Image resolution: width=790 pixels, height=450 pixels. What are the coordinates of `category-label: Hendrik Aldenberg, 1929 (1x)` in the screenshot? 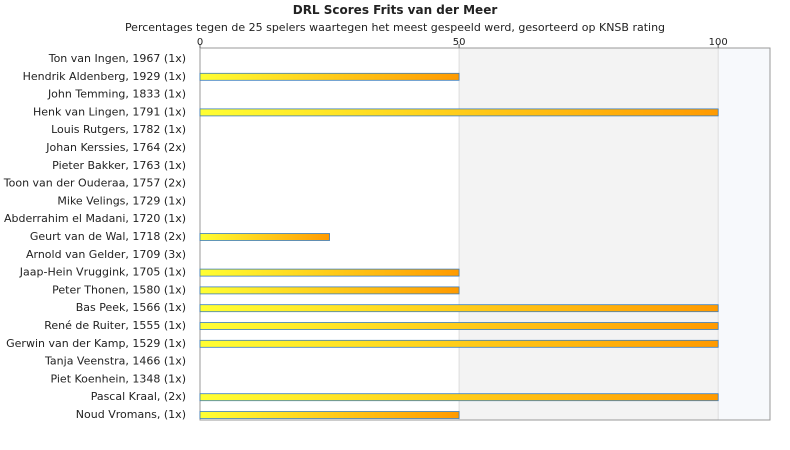 It's located at (104, 76).